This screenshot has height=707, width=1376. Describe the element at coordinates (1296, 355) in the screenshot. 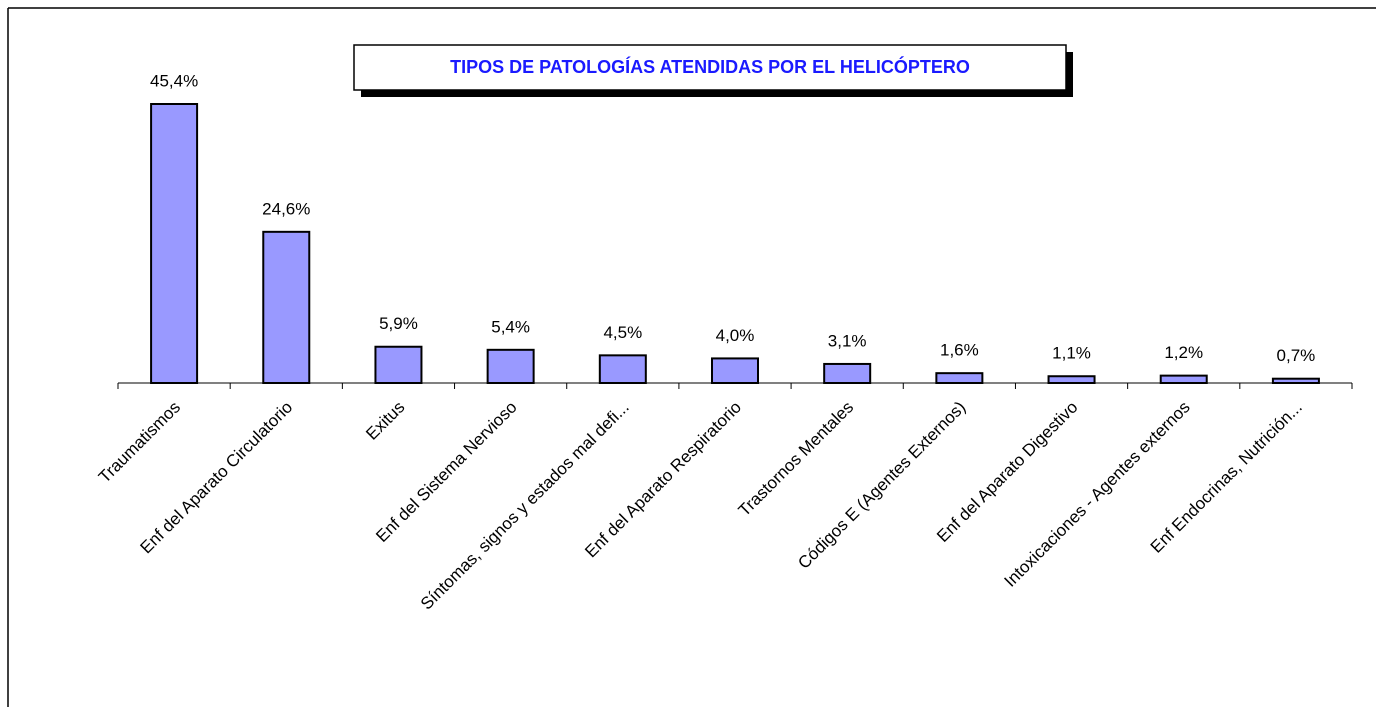

I see `value-label: 0,7%` at that location.